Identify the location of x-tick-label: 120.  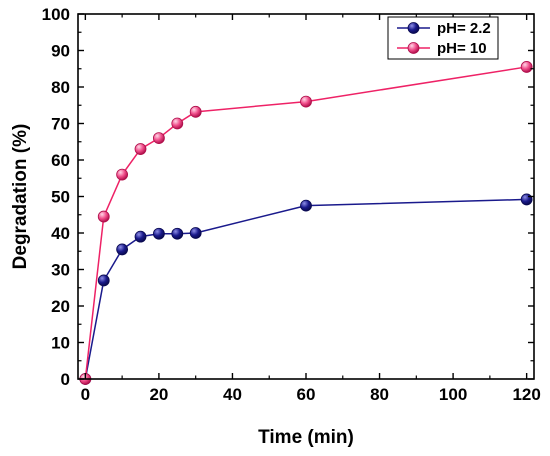
(526, 394).